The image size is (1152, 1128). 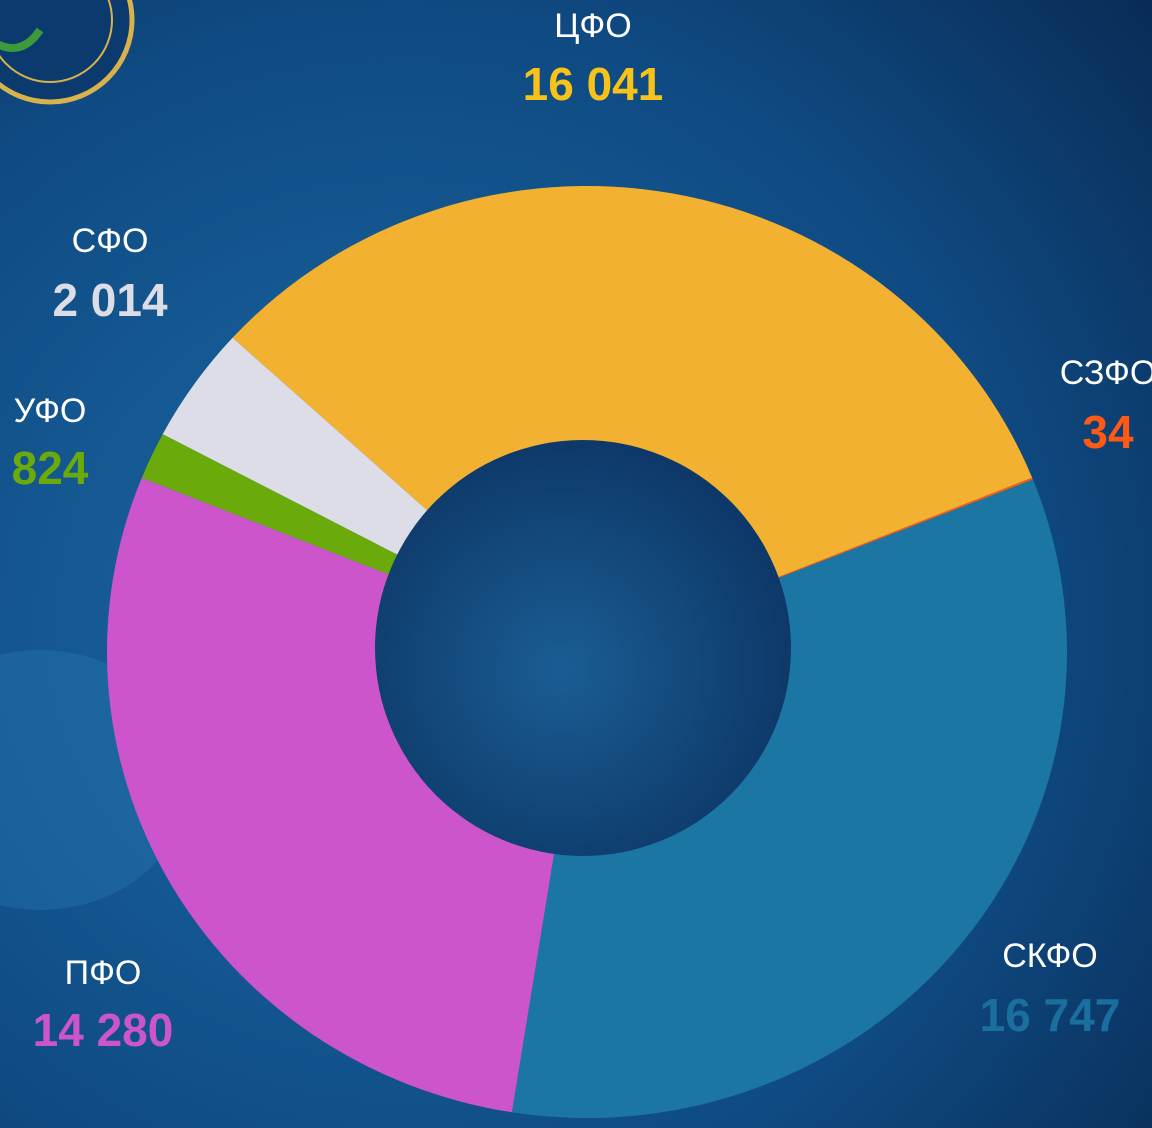 I want to click on value-label: 824, so click(x=50, y=468).